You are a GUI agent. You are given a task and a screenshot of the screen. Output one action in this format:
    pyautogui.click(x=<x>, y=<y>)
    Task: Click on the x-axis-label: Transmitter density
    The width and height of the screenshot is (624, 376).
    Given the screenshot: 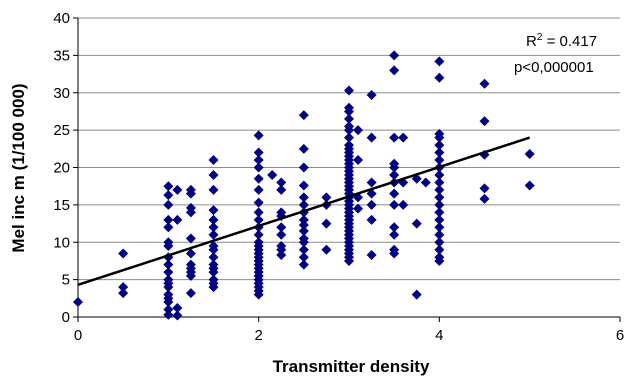 What is the action you would take?
    pyautogui.click(x=351, y=366)
    